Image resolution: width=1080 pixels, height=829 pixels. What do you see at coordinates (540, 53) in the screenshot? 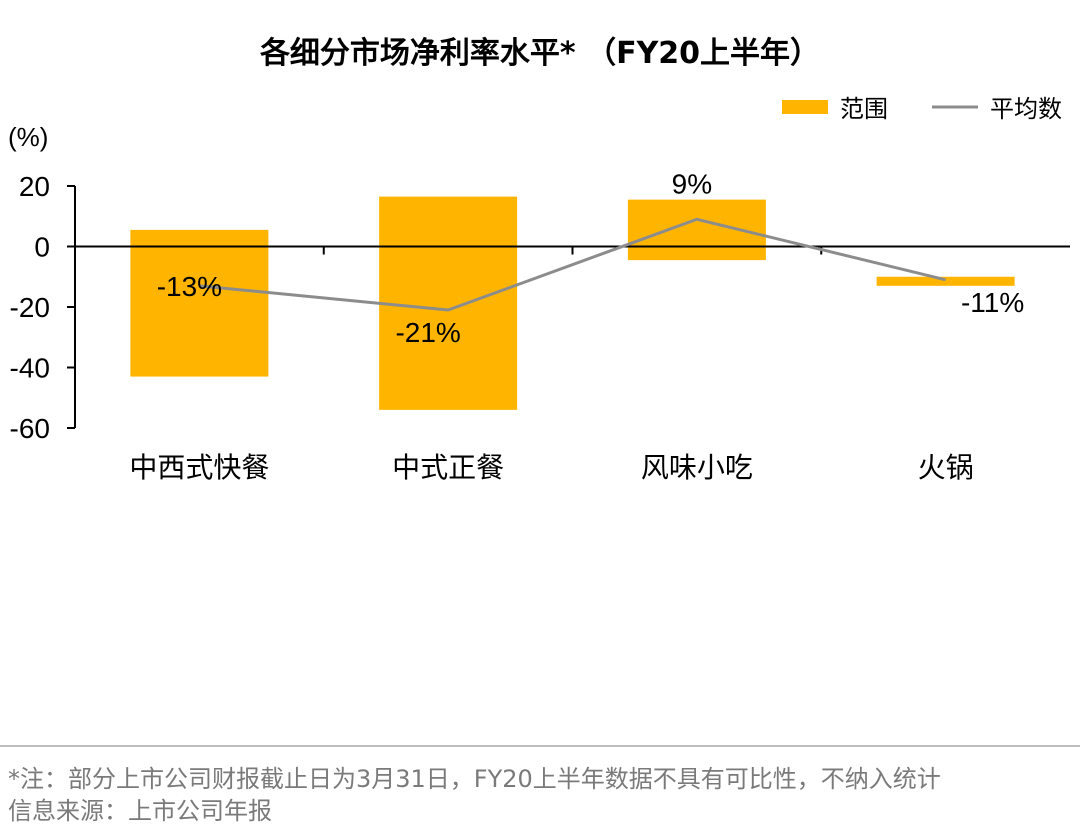
I see `chart-title: 各细分市场净利率水平* （FY20上半年）` at bounding box center [540, 53].